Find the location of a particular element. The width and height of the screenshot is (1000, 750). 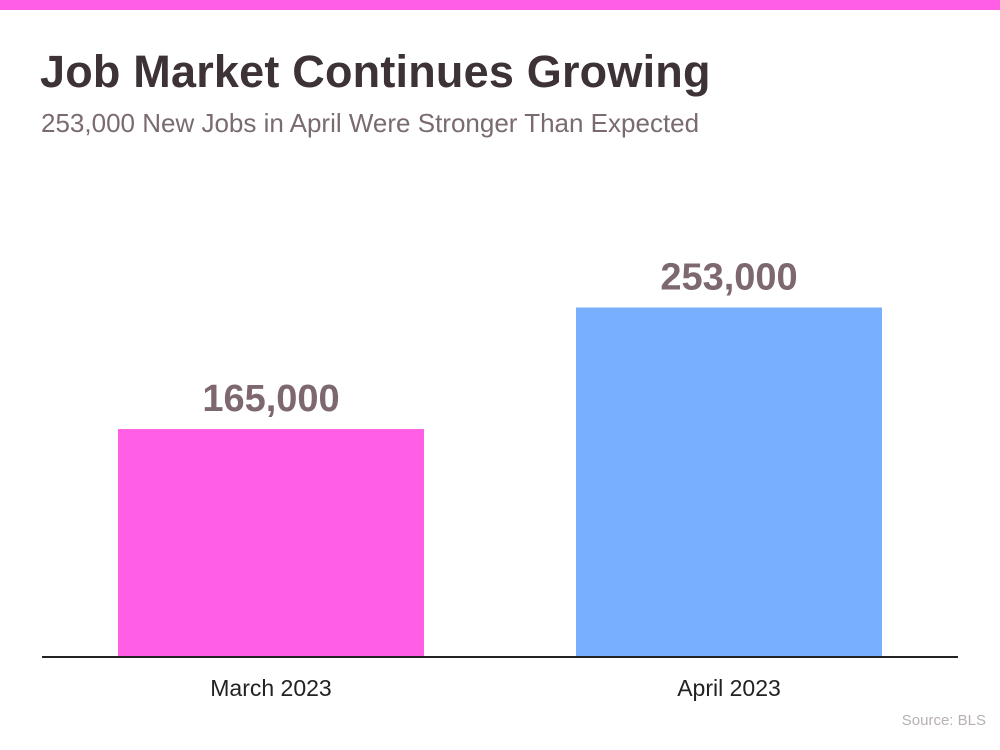

x-tick-label-1: March 2023 is located at coordinates (270, 688).